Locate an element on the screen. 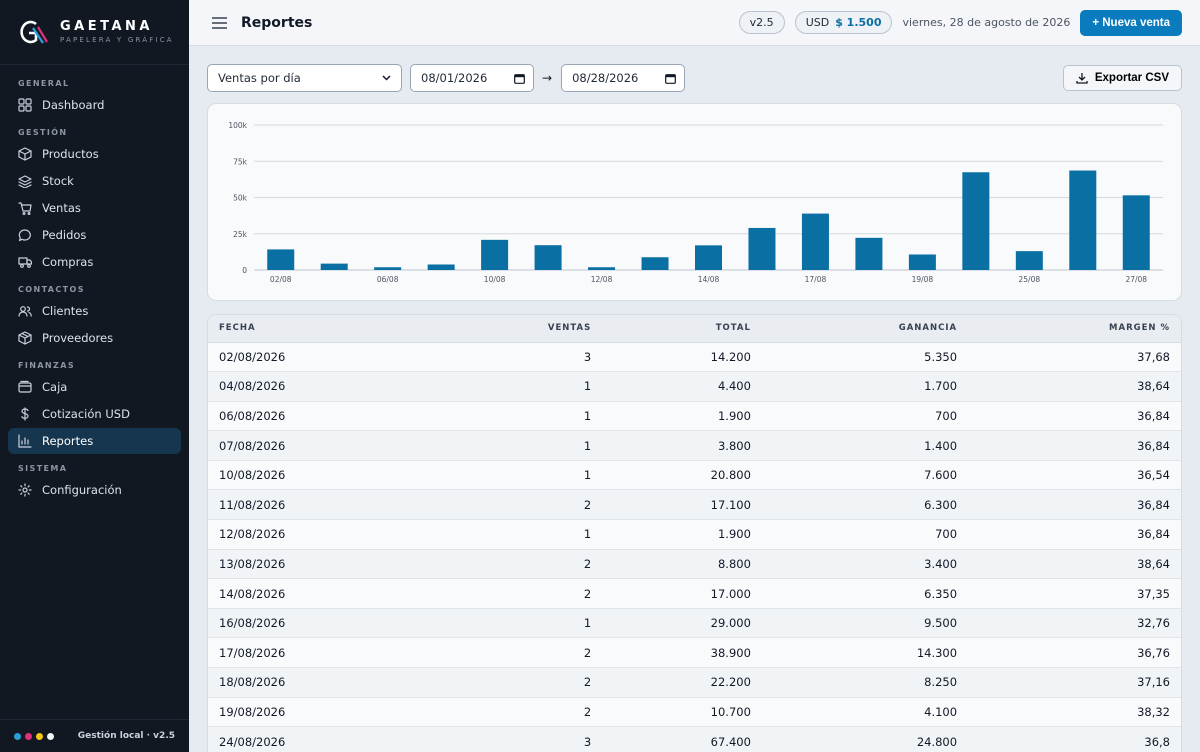 The image size is (1200, 752). table-cell: 24/08/2026 is located at coordinates (321, 739).